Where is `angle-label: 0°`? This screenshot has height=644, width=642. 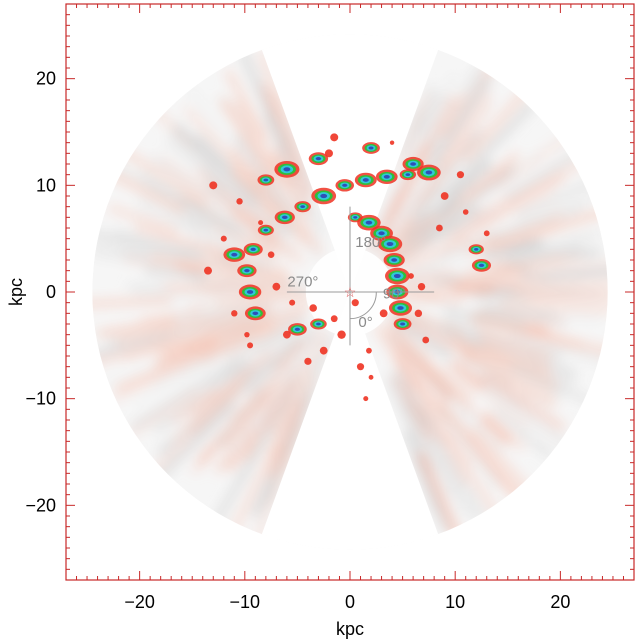
angle-label: 0° is located at coordinates (365, 322).